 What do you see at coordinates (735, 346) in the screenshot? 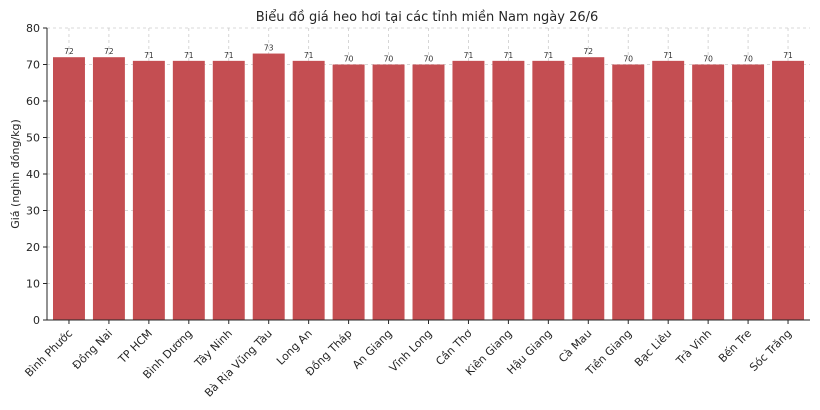
I see `x-tick-label: Bến Tre` at bounding box center [735, 346].